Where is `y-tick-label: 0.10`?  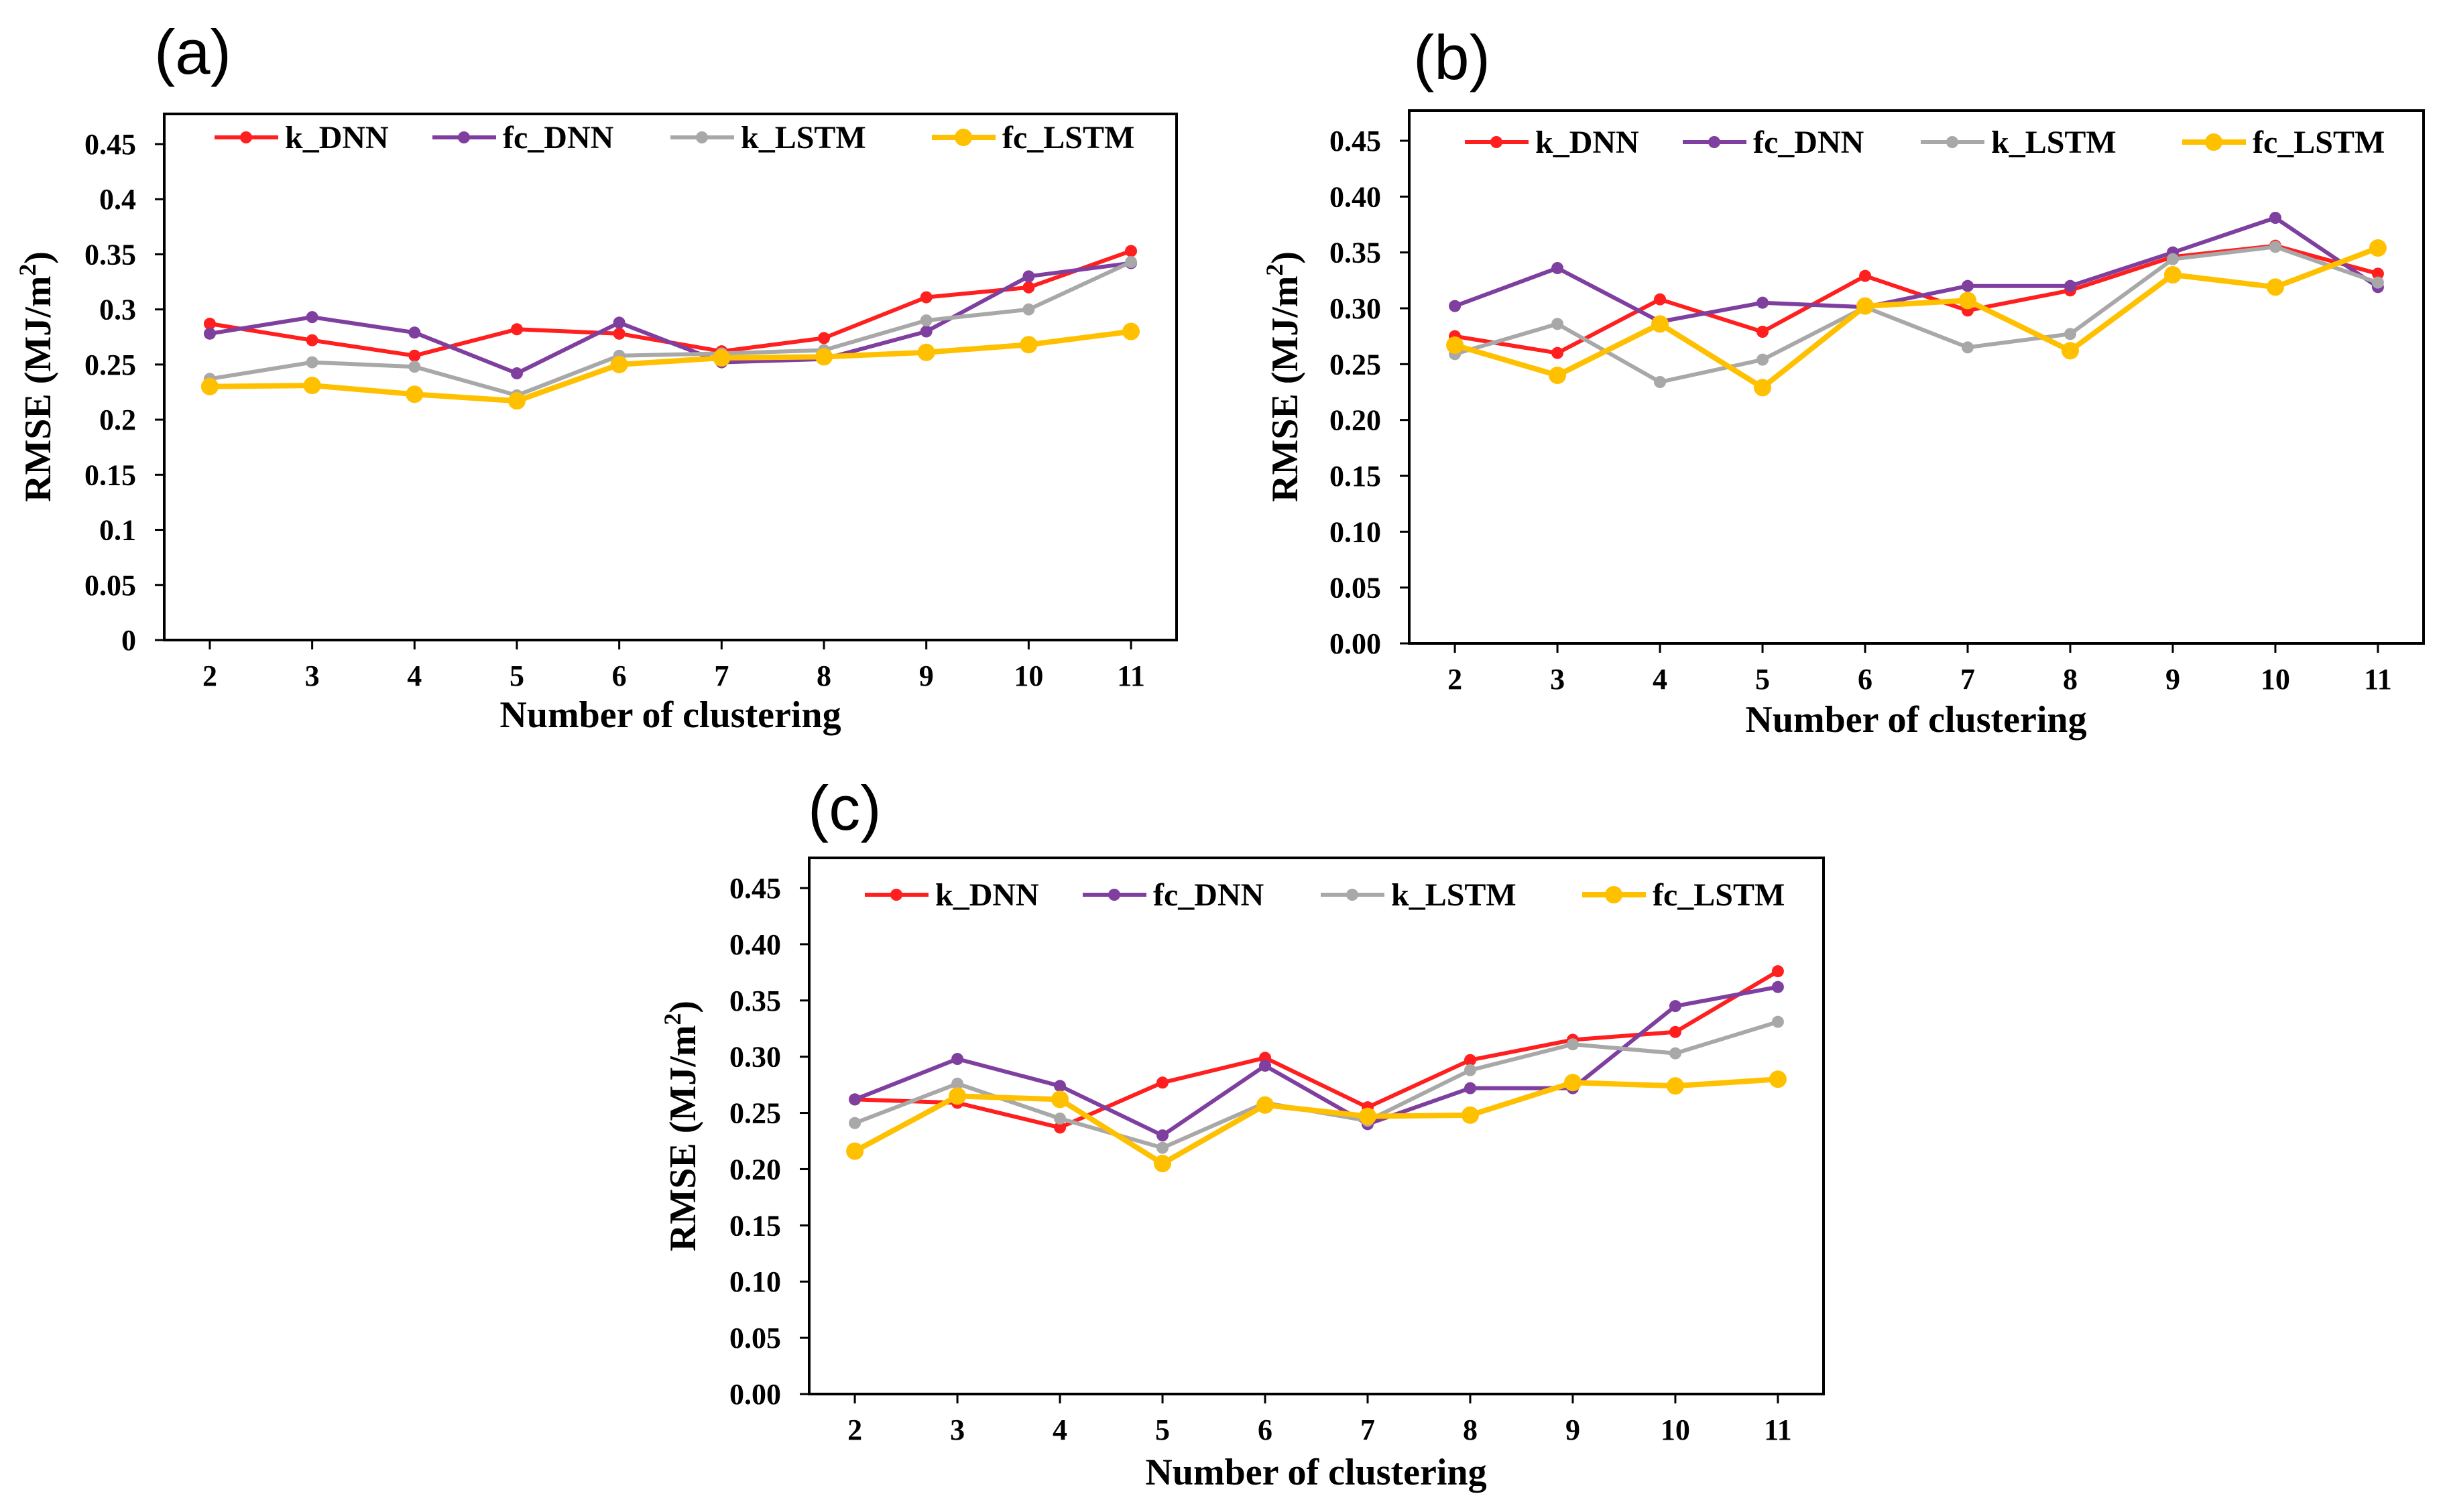 y-tick-label: 0.10 is located at coordinates (755, 1281).